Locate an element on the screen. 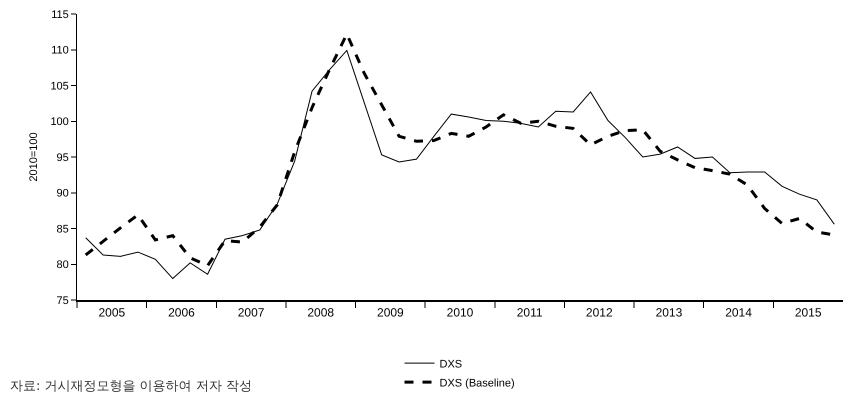  y-tick-label: 75 is located at coordinates (62, 300).